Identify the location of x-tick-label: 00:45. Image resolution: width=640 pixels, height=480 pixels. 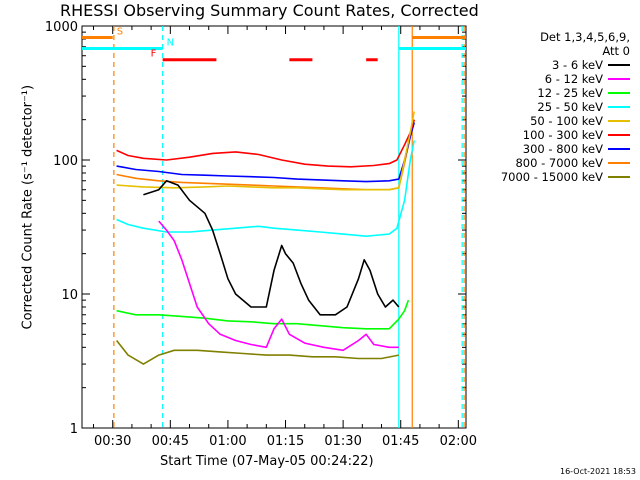
(170, 441).